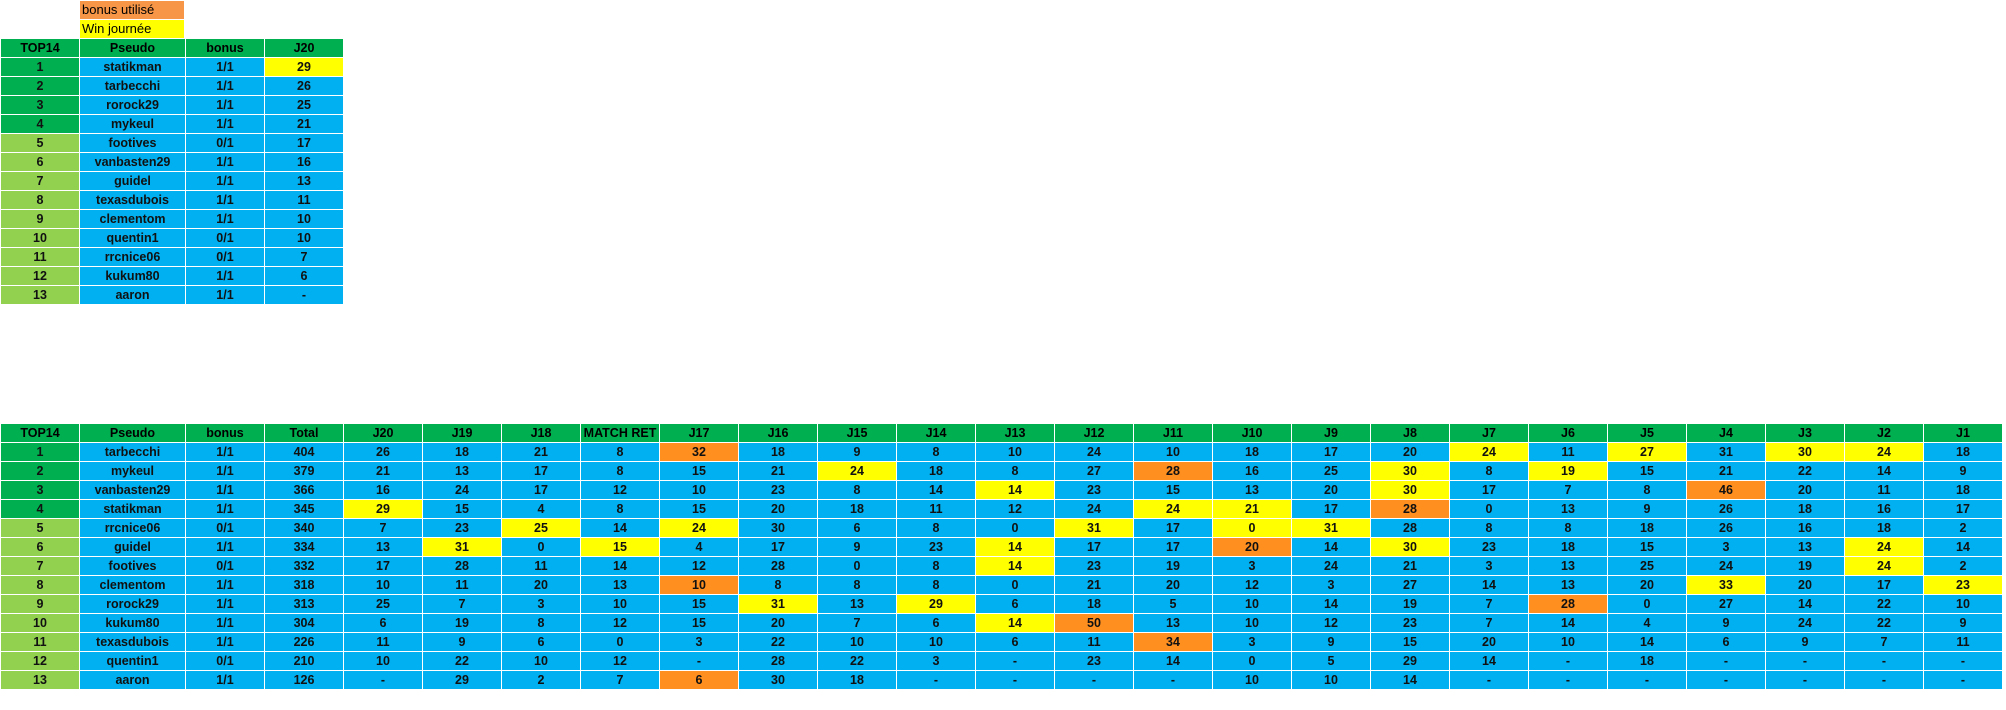  What do you see at coordinates (699, 452) in the screenshot?
I see `score-cell: 32` at bounding box center [699, 452].